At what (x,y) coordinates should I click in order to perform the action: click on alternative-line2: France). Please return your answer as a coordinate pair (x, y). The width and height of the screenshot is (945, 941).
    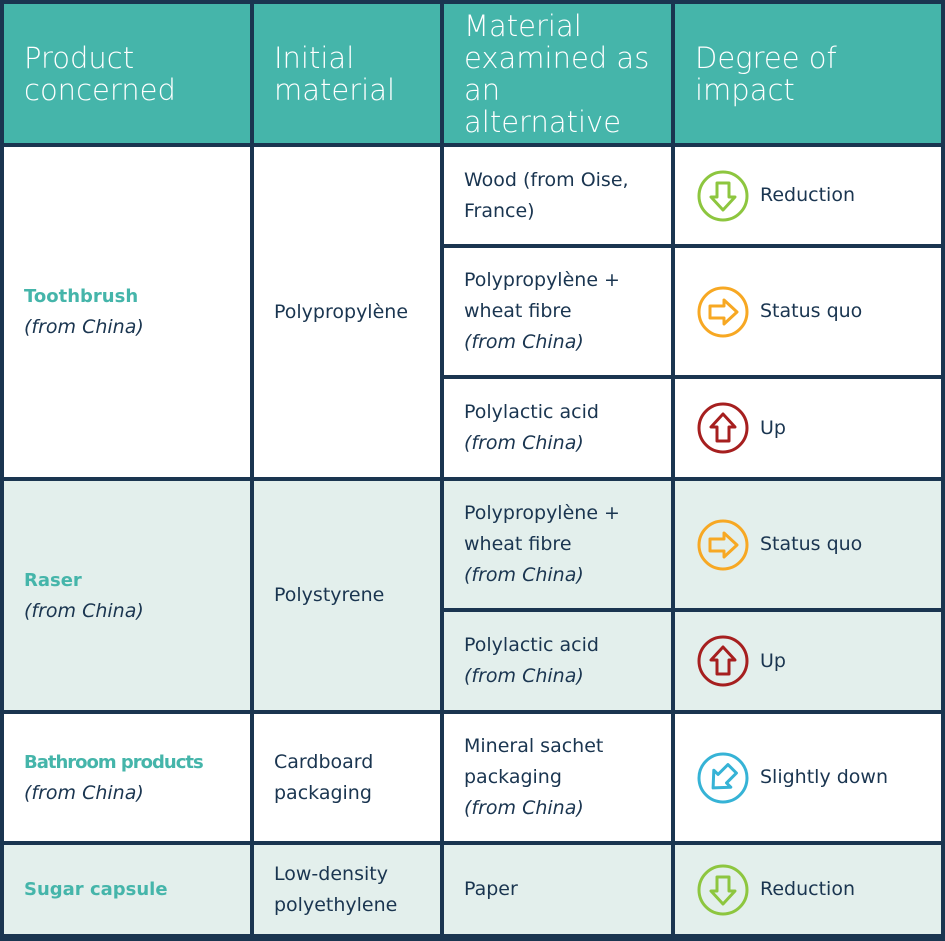
    Looking at the image, I should click on (499, 210).